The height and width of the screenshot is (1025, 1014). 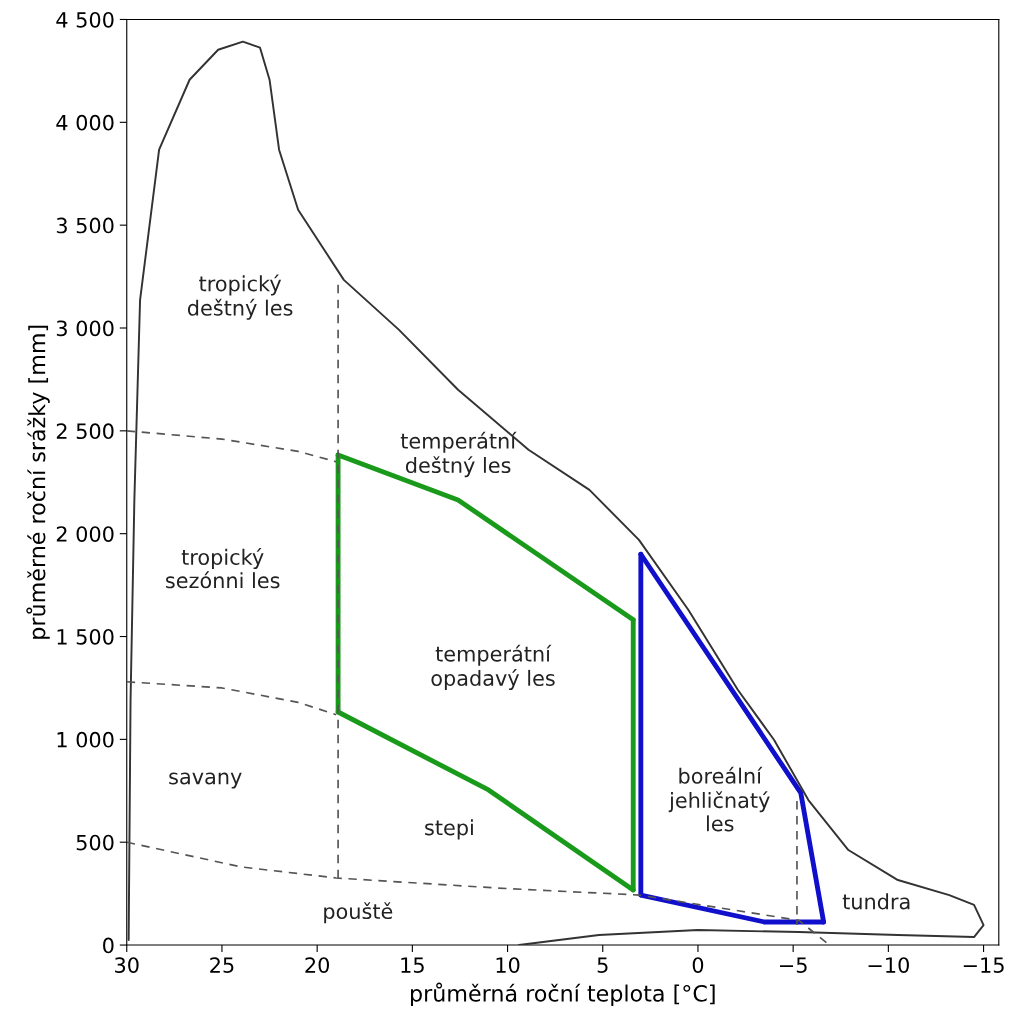 I want to click on y-tick-label: 3 000, so click(x=85, y=328).